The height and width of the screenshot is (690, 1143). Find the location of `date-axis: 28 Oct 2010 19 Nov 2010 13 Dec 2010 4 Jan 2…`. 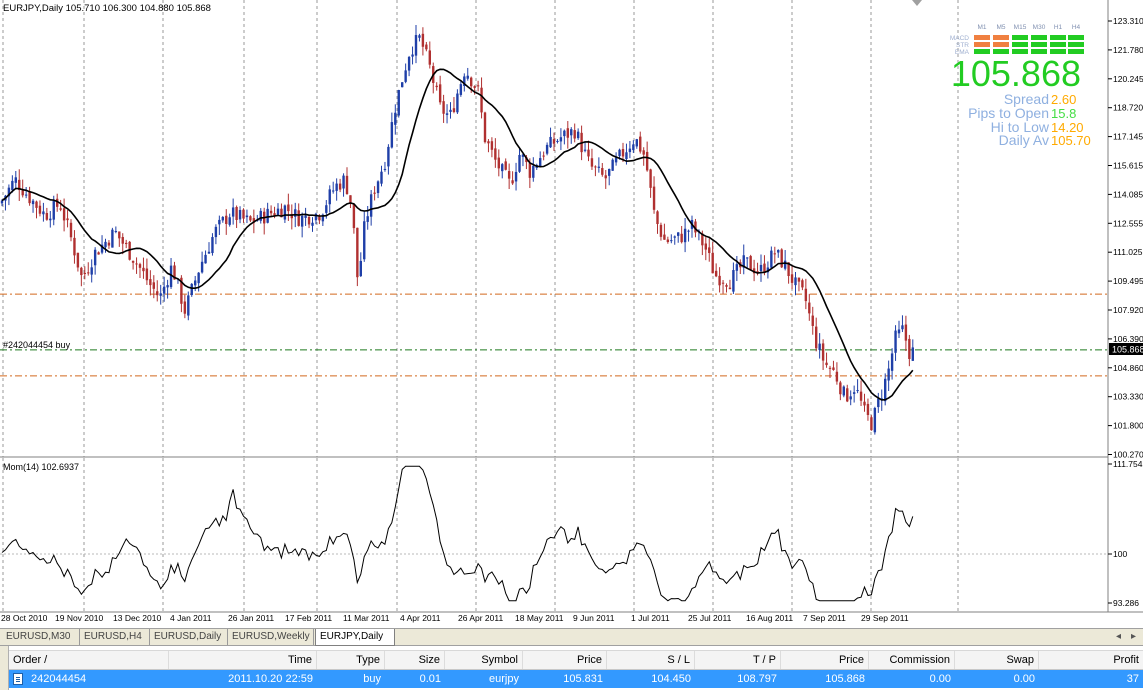

date-axis: 28 Oct 2010 19 Nov 2010 13 Dec 2010 4 Jan 2… is located at coordinates (455, 618).